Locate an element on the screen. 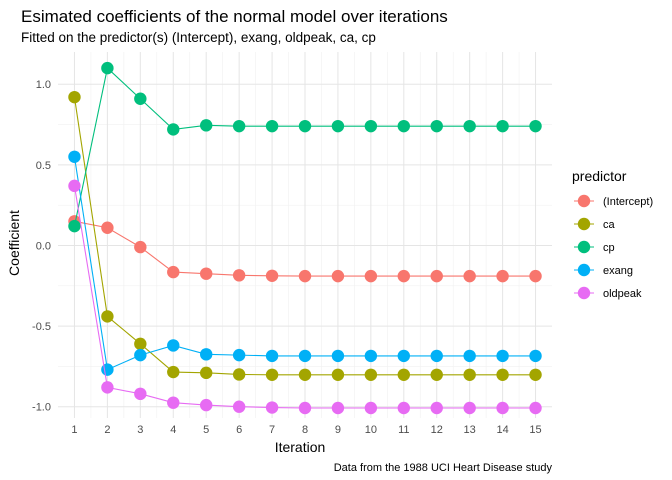 The height and width of the screenshot is (480, 672). x-tick-label: 5 is located at coordinates (206, 430).